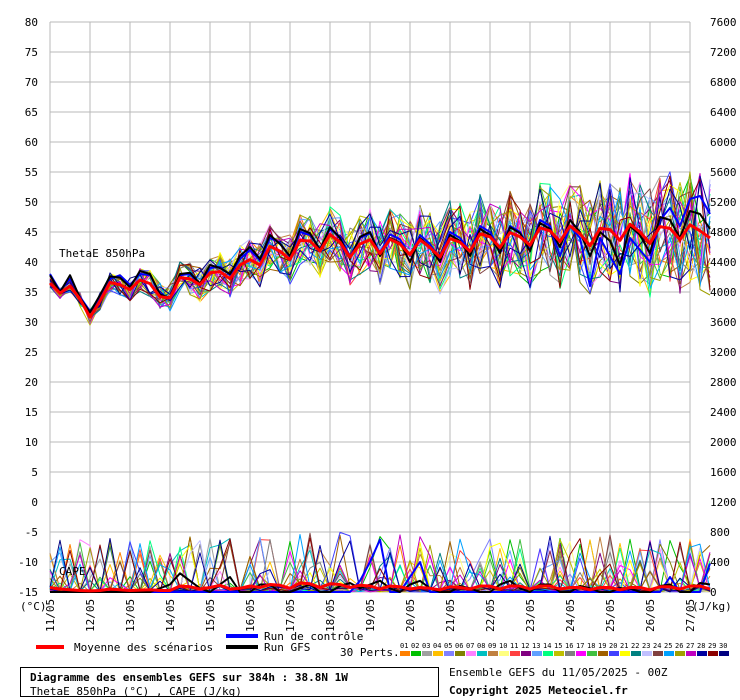 This screenshot has width=740, height=700. Describe the element at coordinates (514, 646) in the screenshot. I see `pert-number: 11` at that location.